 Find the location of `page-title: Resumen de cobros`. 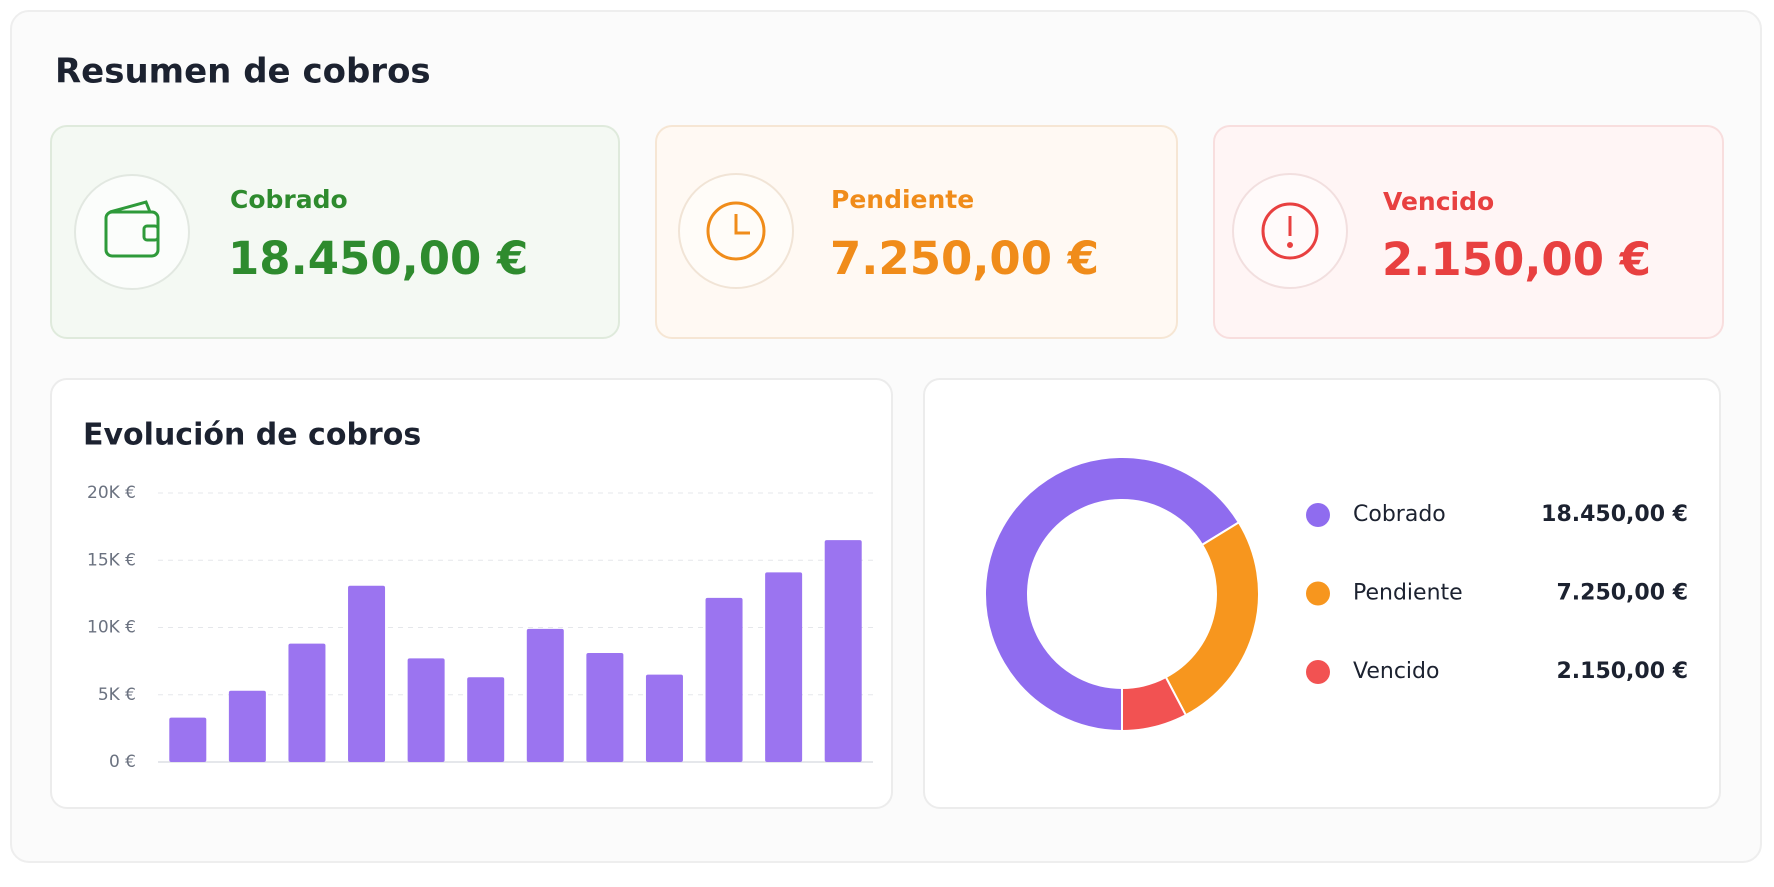

page-title: Resumen de cobros is located at coordinates (243, 72).